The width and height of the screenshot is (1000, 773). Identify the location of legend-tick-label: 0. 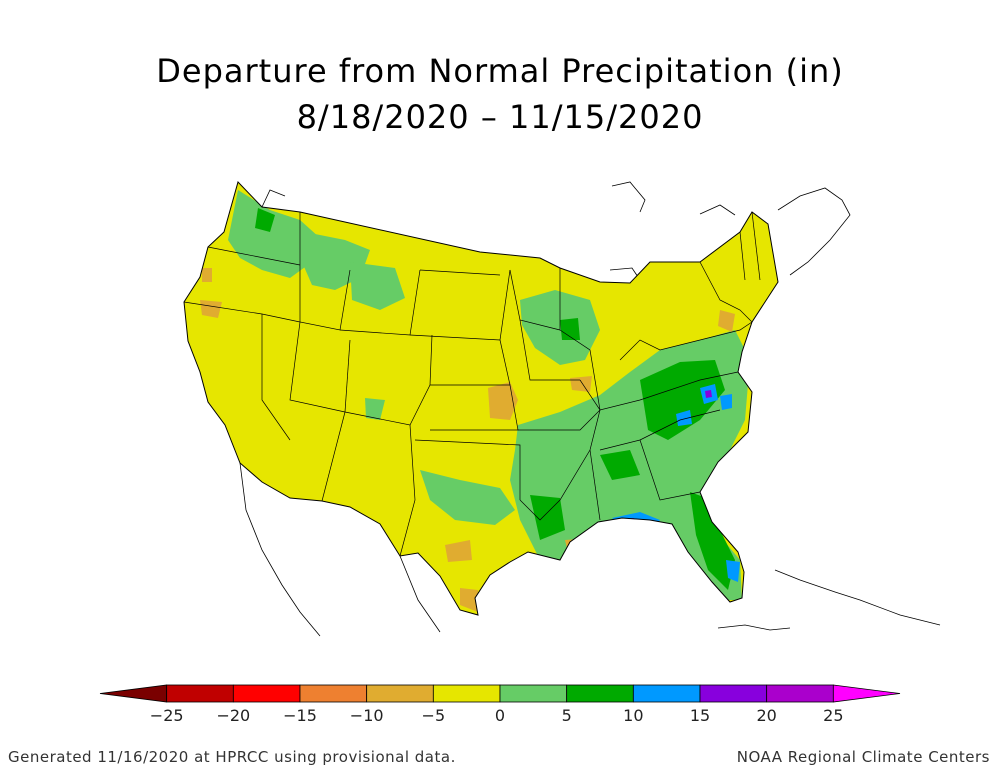
(500, 715).